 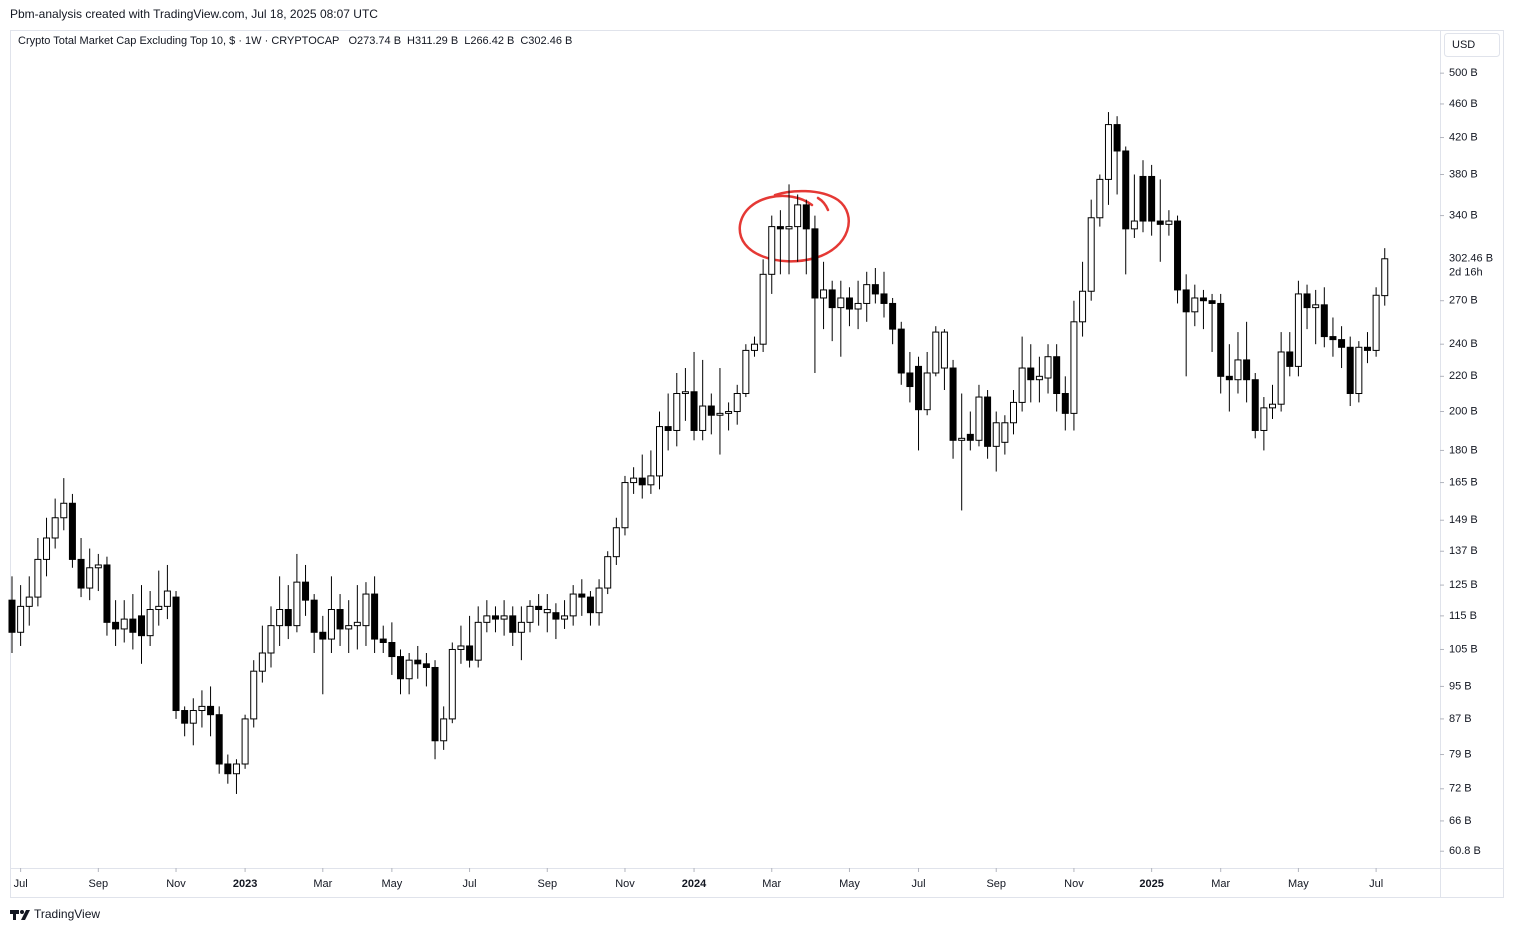 I want to click on y-tick-label: 500 B, so click(x=1463, y=73).